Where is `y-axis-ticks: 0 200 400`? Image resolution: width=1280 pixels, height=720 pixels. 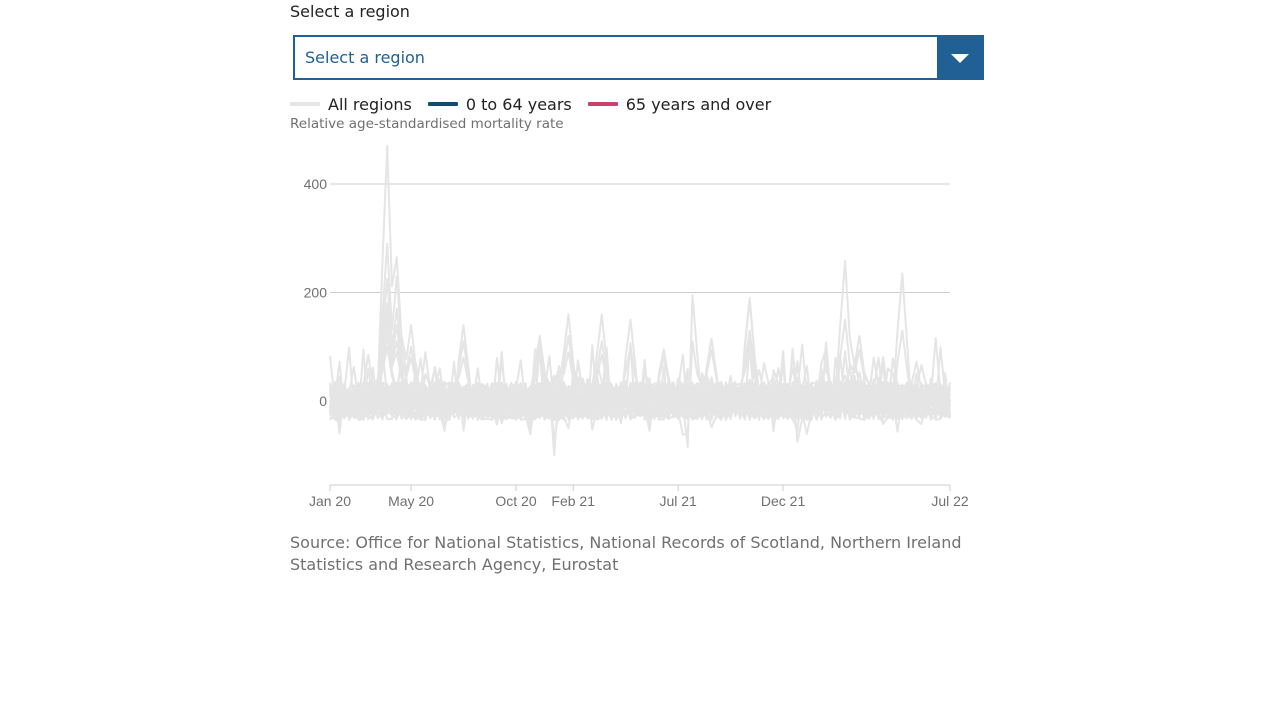
y-axis-ticks: 0 200 400 is located at coordinates (316, 292).